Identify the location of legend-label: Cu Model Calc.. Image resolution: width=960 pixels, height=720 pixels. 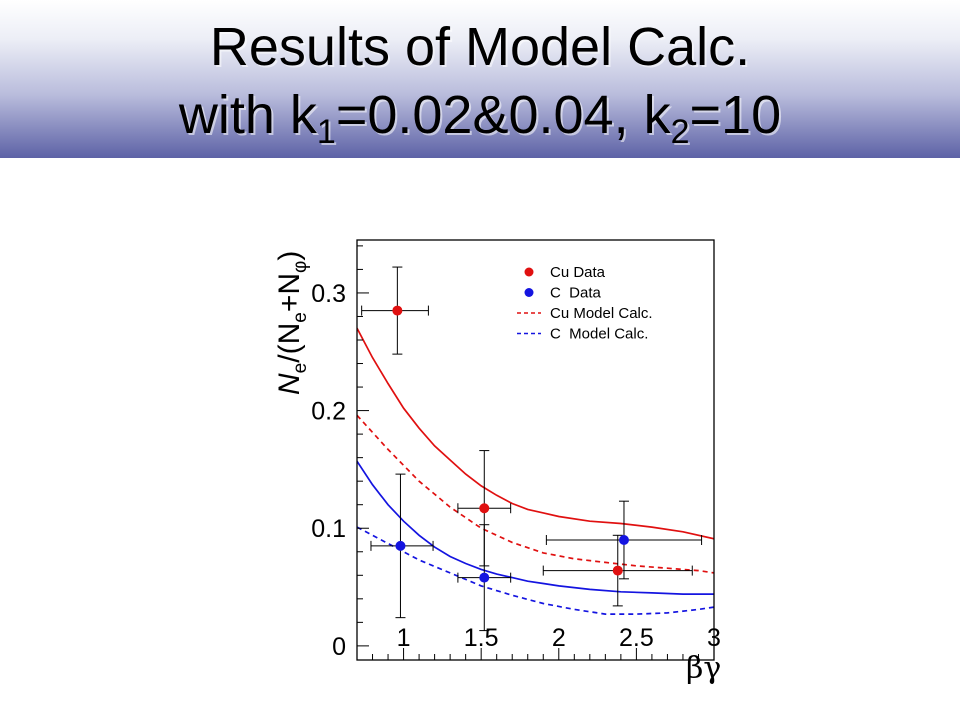
(601, 313).